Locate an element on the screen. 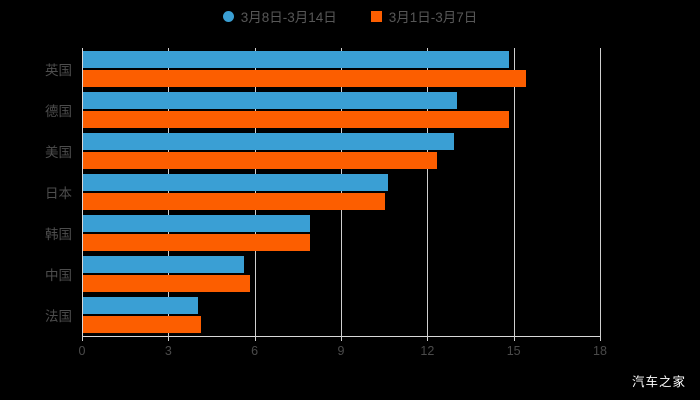  legend-label-1: 3月1日-3月7日 is located at coordinates (433, 17).